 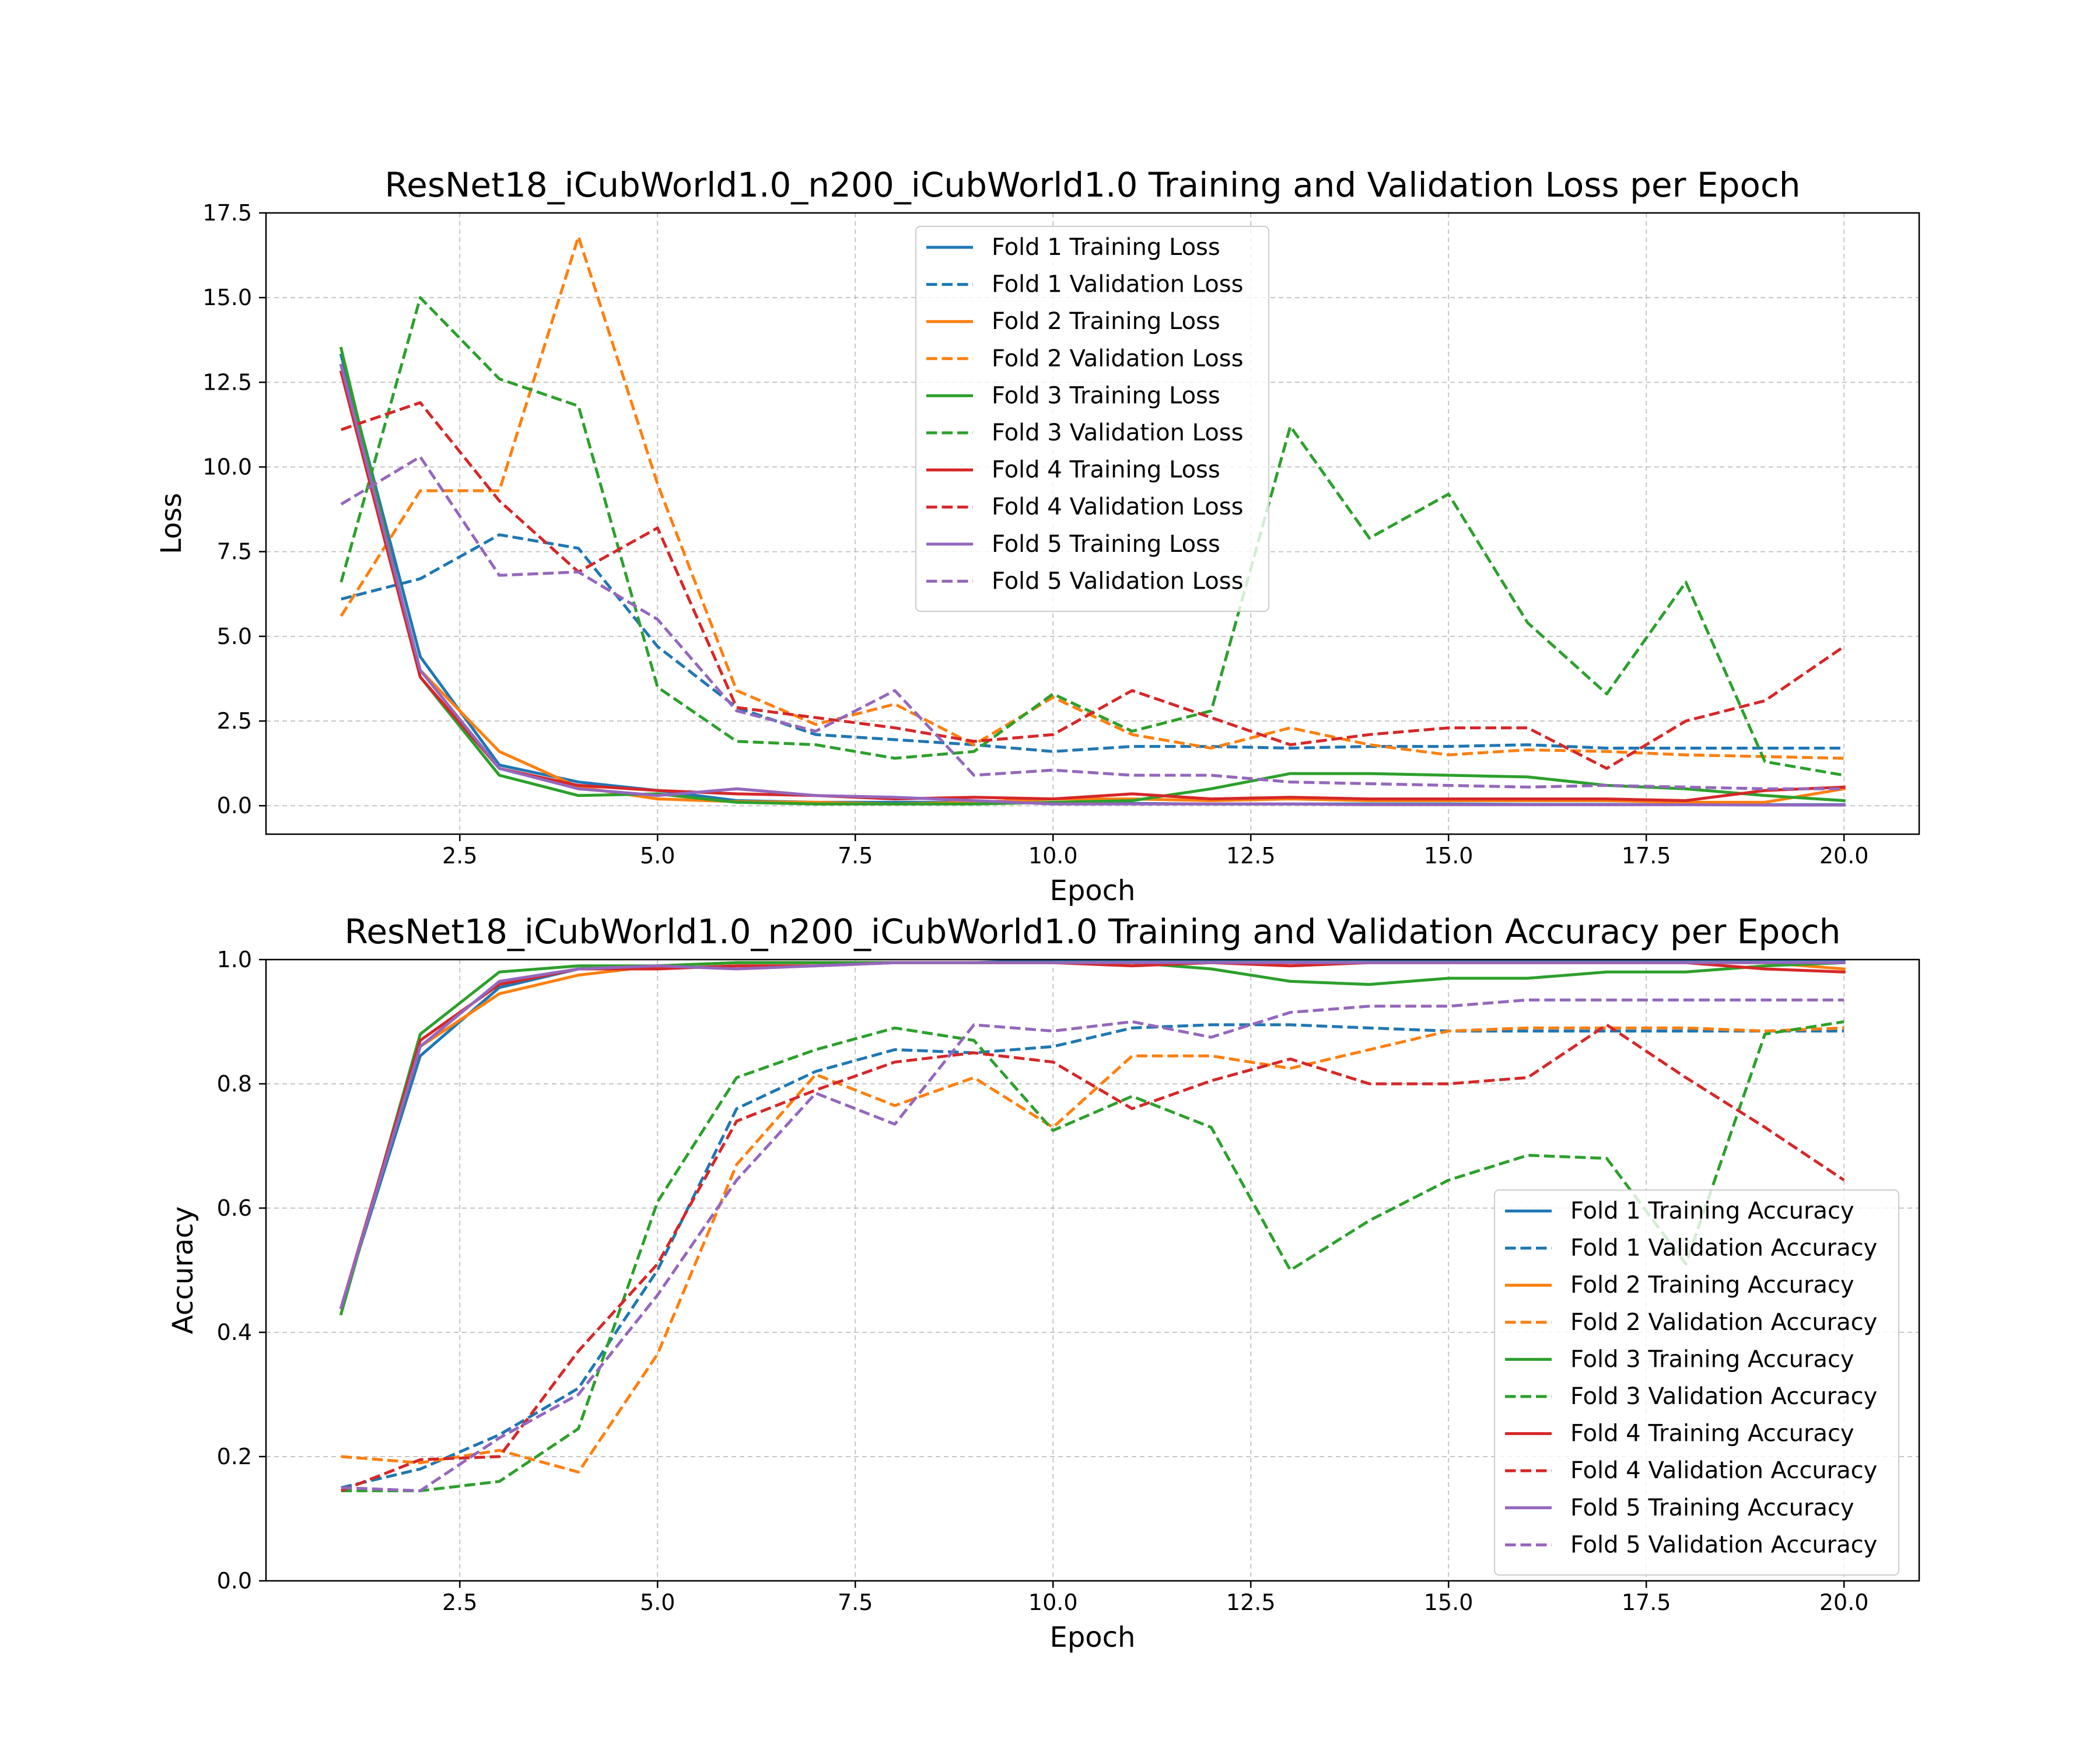 I want to click on legend-label: Fold 2 Training Accuracy, so click(x=1712, y=1285).